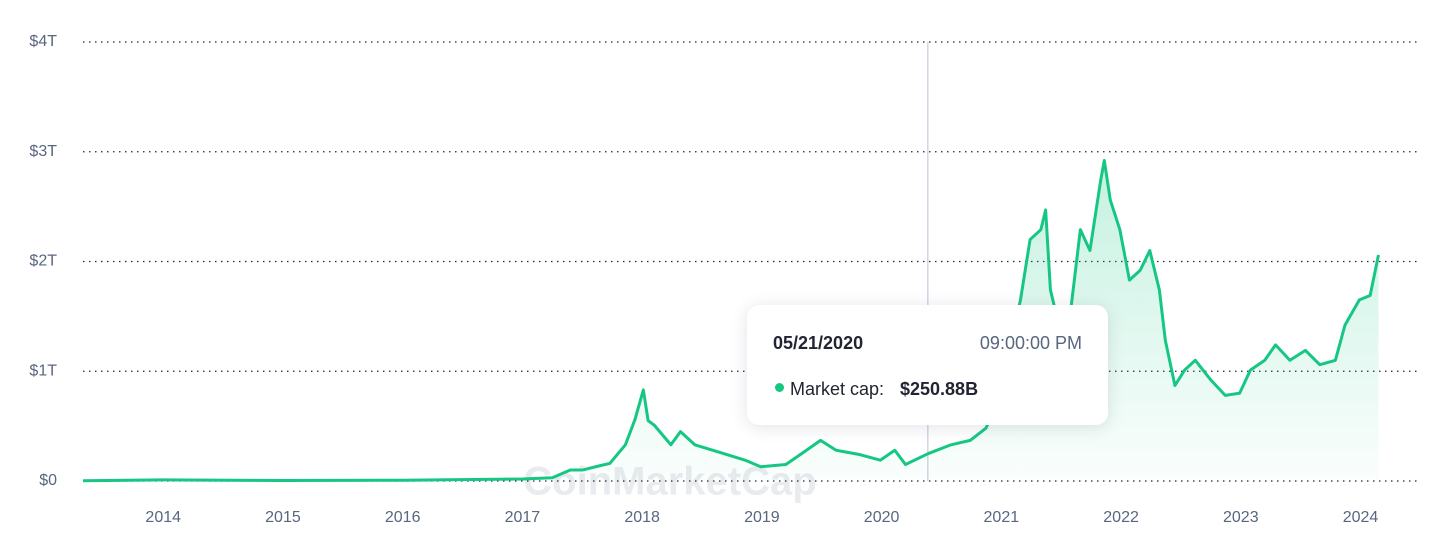 This screenshot has height=549, width=1432. What do you see at coordinates (818, 343) in the screenshot?
I see `tooltip-date: 05/21/2020` at bounding box center [818, 343].